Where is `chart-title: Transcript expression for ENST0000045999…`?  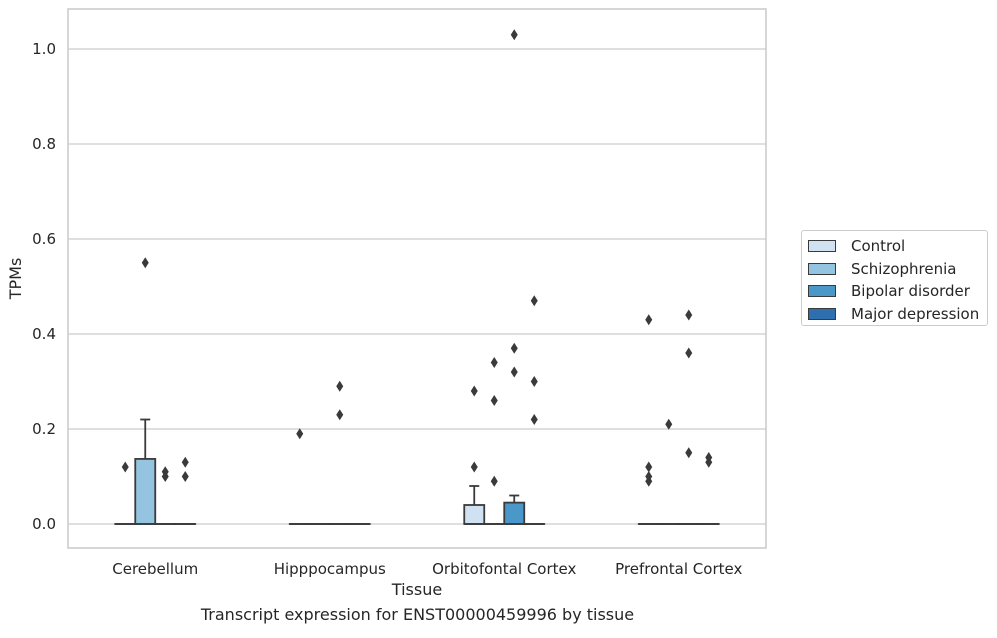
chart-title: Transcript expression for ENST0000045999… is located at coordinates (417, 614).